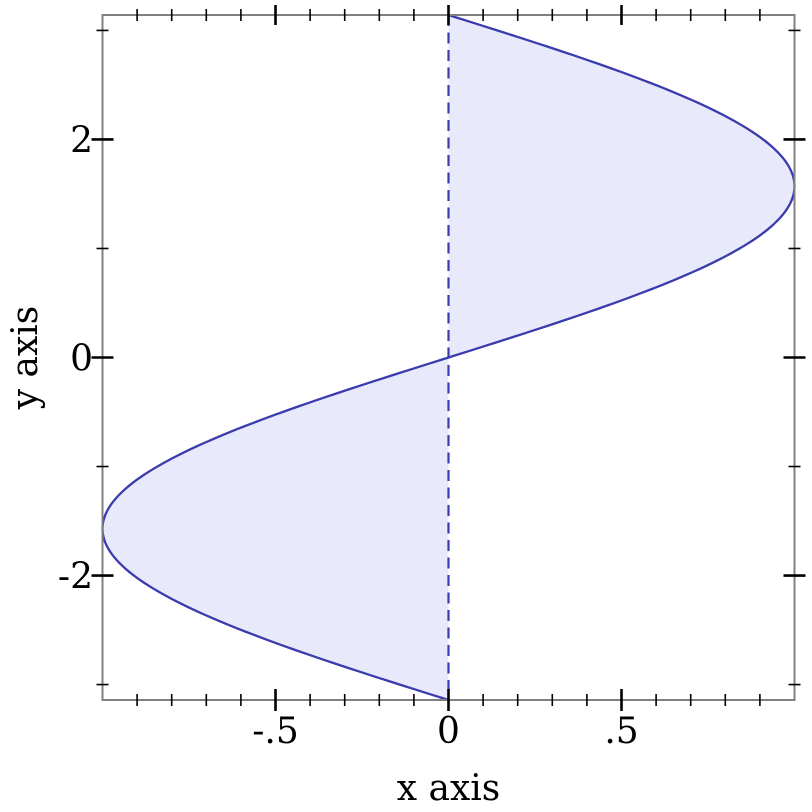  Describe the element at coordinates (25, 358) in the screenshot. I see `y-axis-label: y axis` at that location.